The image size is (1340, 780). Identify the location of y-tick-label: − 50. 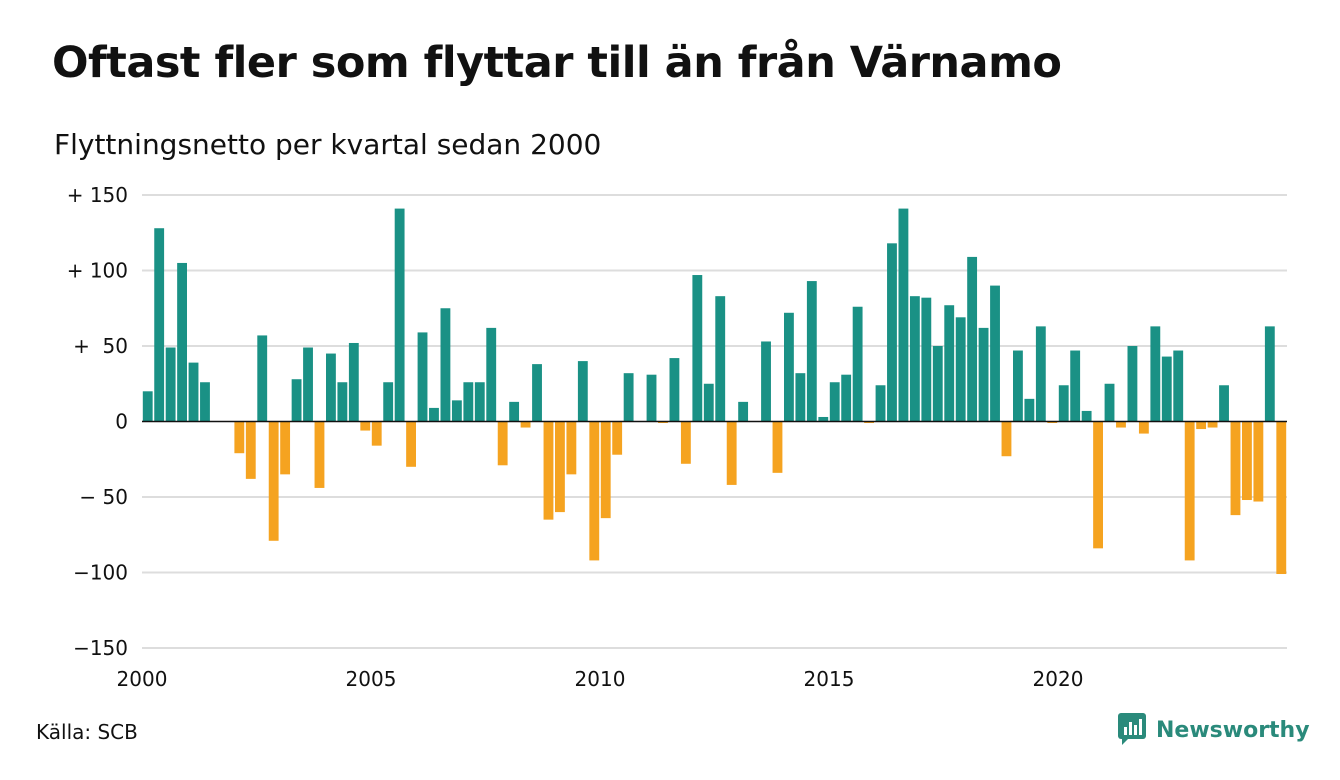
(103, 497).